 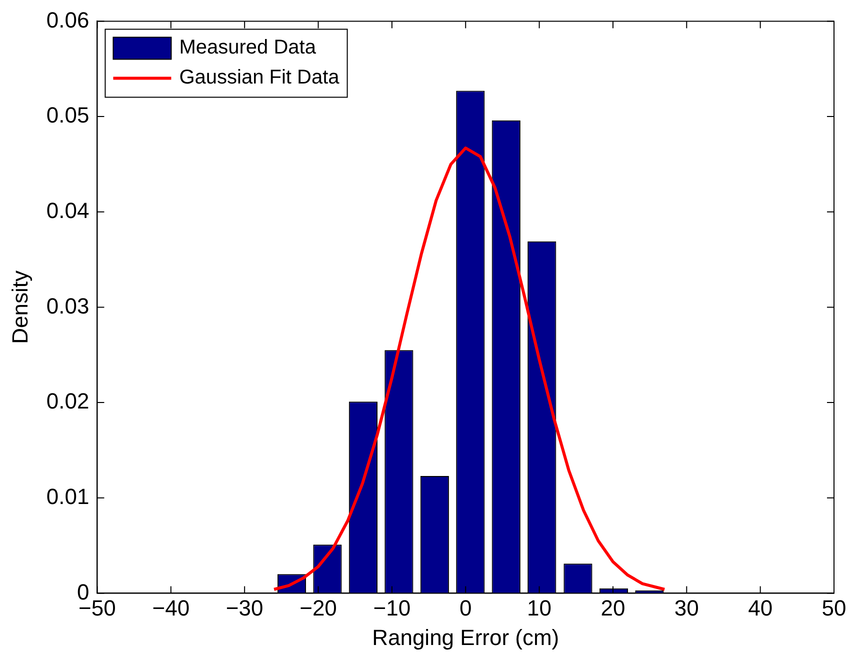 I want to click on y-tick-label: 0.01, so click(x=68, y=496).